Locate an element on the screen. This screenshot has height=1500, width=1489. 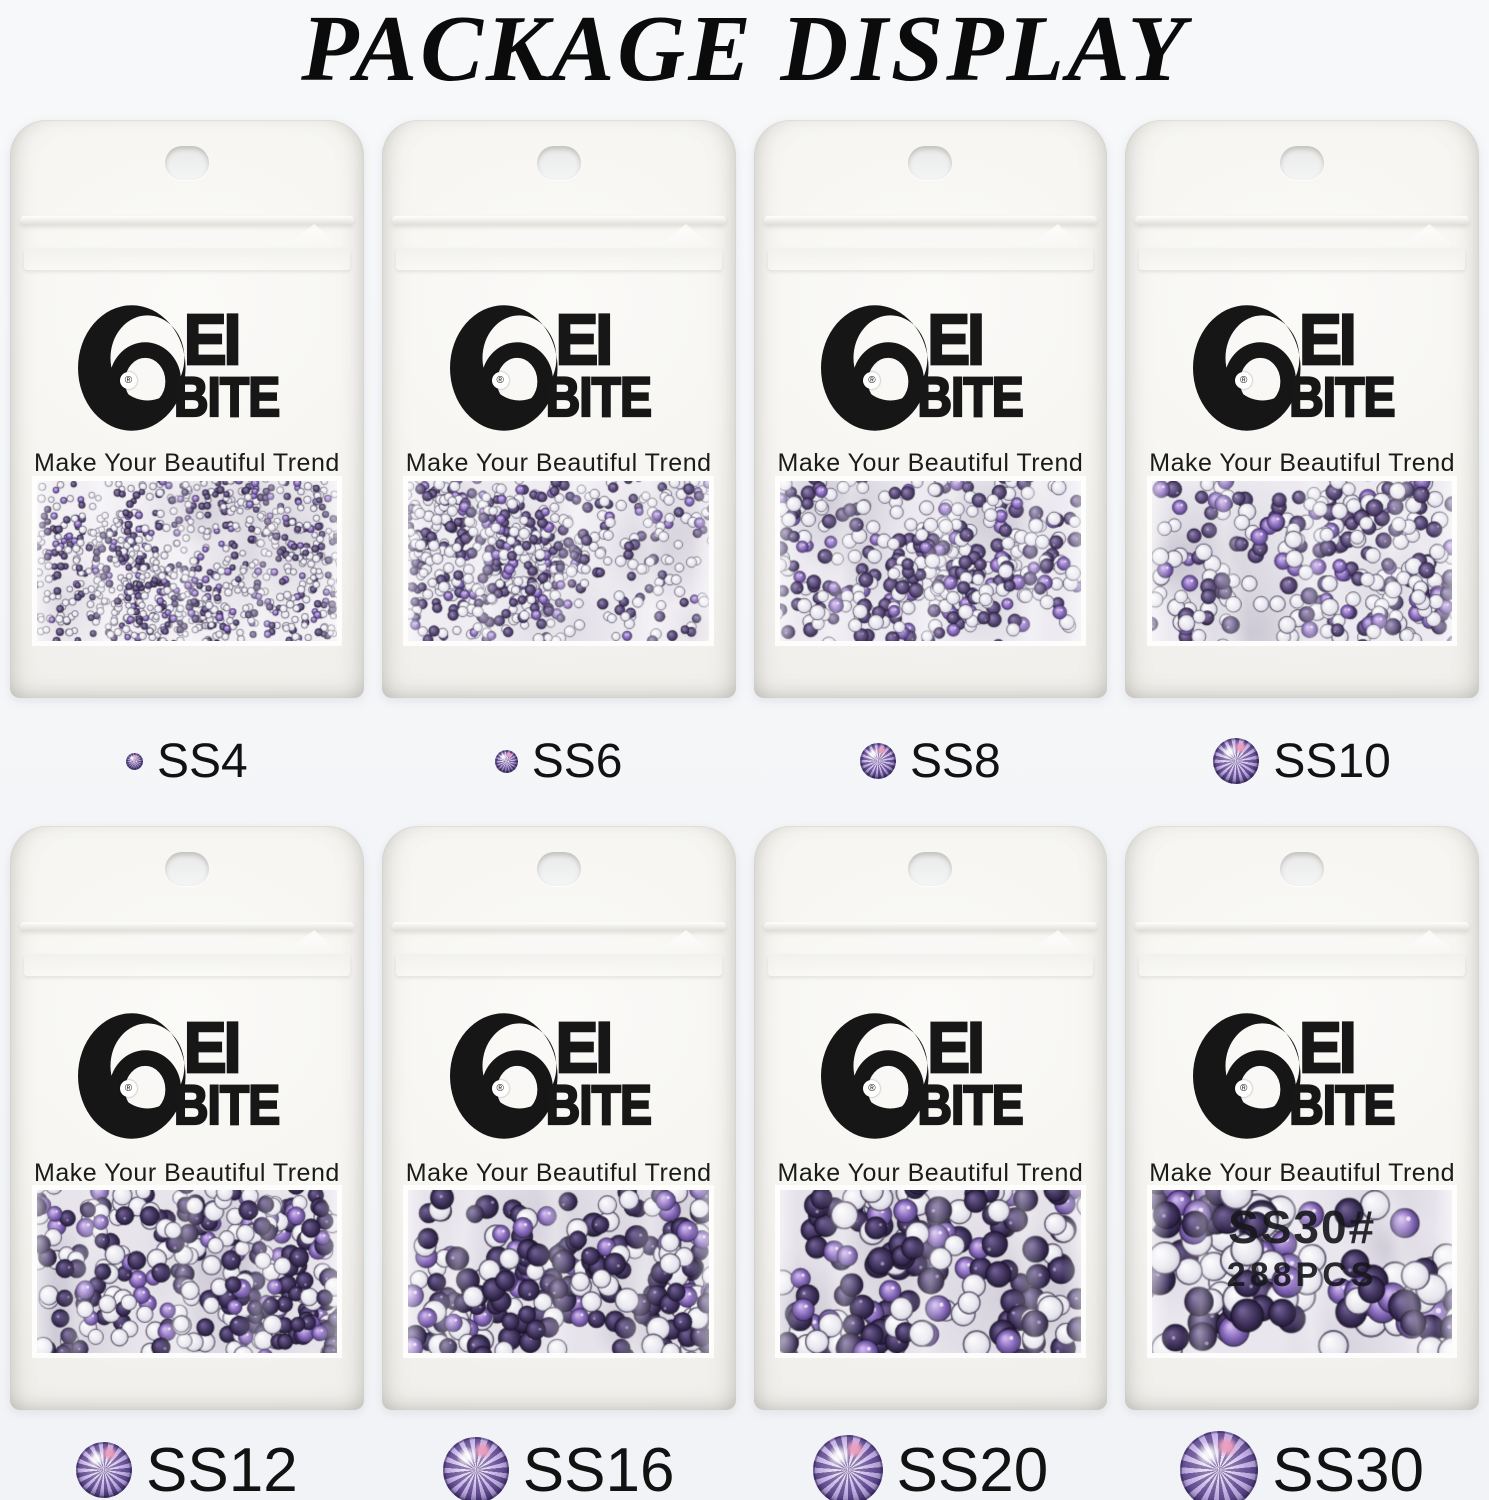
size-label-row: SS20 is located at coordinates (930, 1462).